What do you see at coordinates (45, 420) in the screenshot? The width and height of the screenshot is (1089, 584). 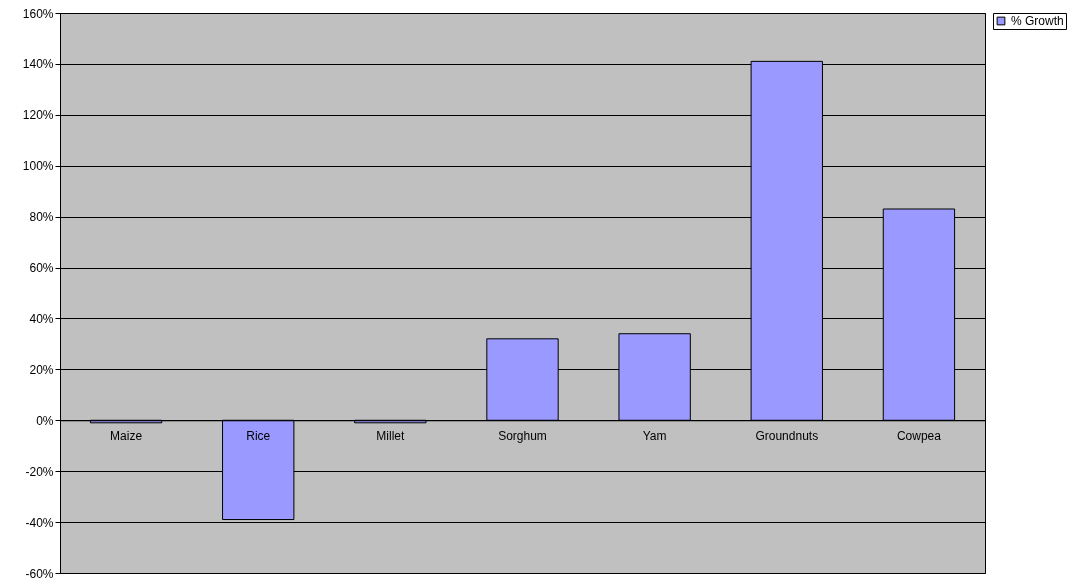 I see `y-tick-label: 0%` at bounding box center [45, 420].